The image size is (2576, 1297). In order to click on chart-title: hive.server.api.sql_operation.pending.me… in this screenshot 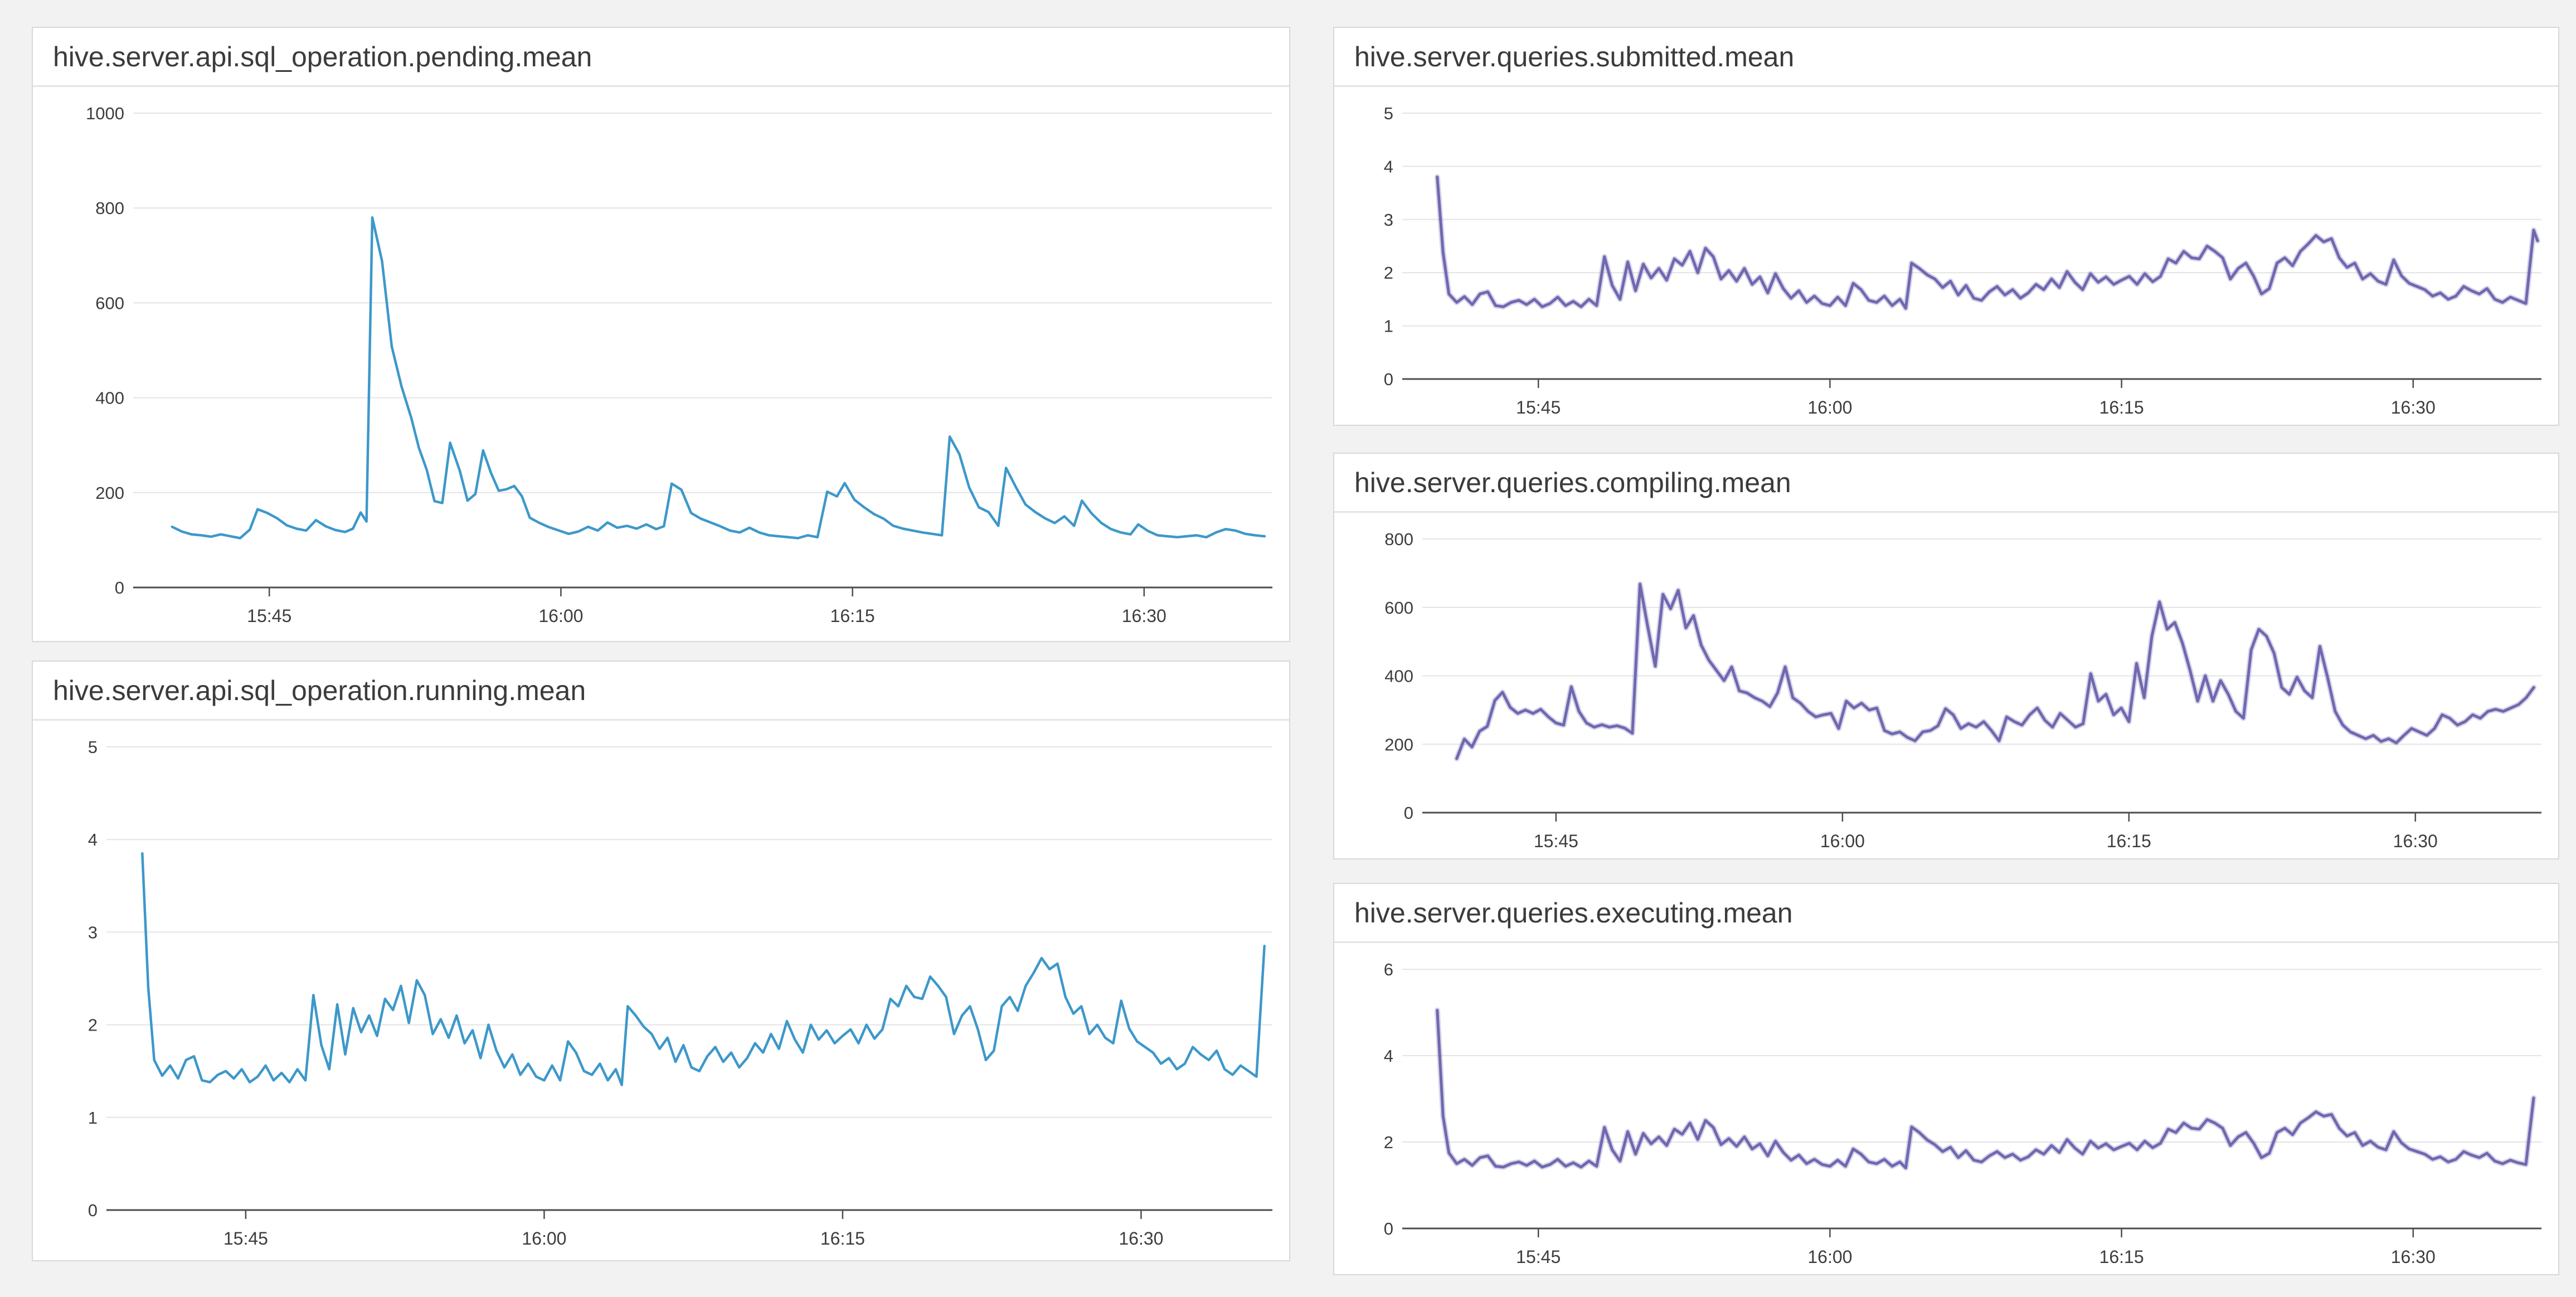, I will do `click(323, 56)`.